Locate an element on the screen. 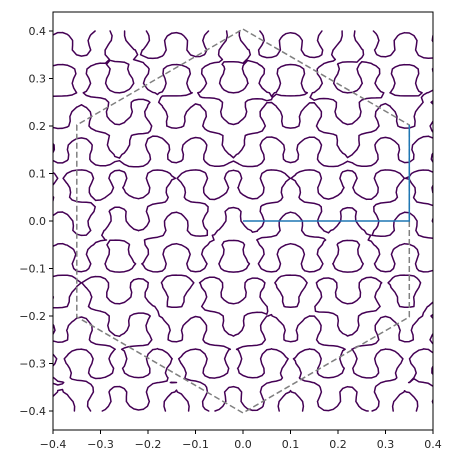  x-tick-label: −0.2 is located at coordinates (148, 444).